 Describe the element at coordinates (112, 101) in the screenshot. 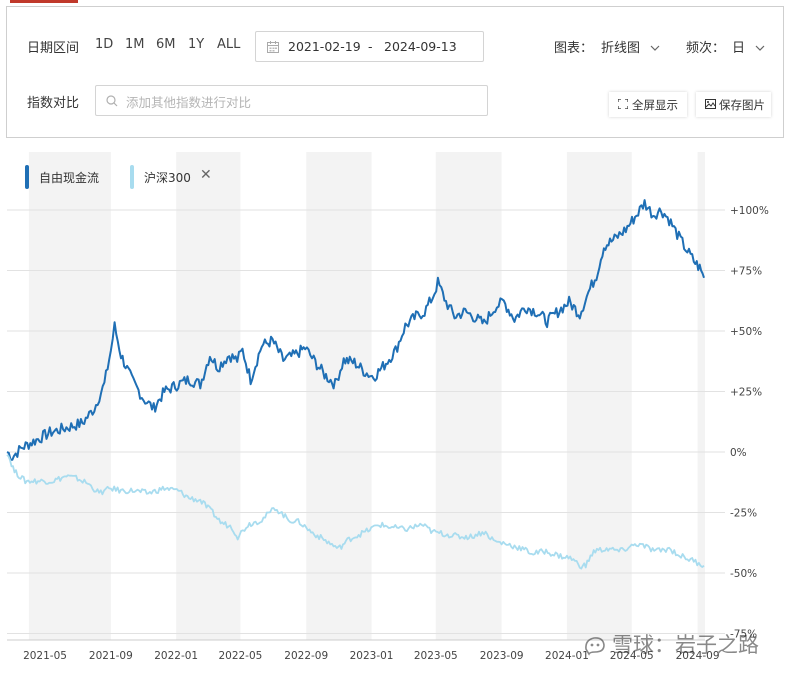

I see `search-icon` at that location.